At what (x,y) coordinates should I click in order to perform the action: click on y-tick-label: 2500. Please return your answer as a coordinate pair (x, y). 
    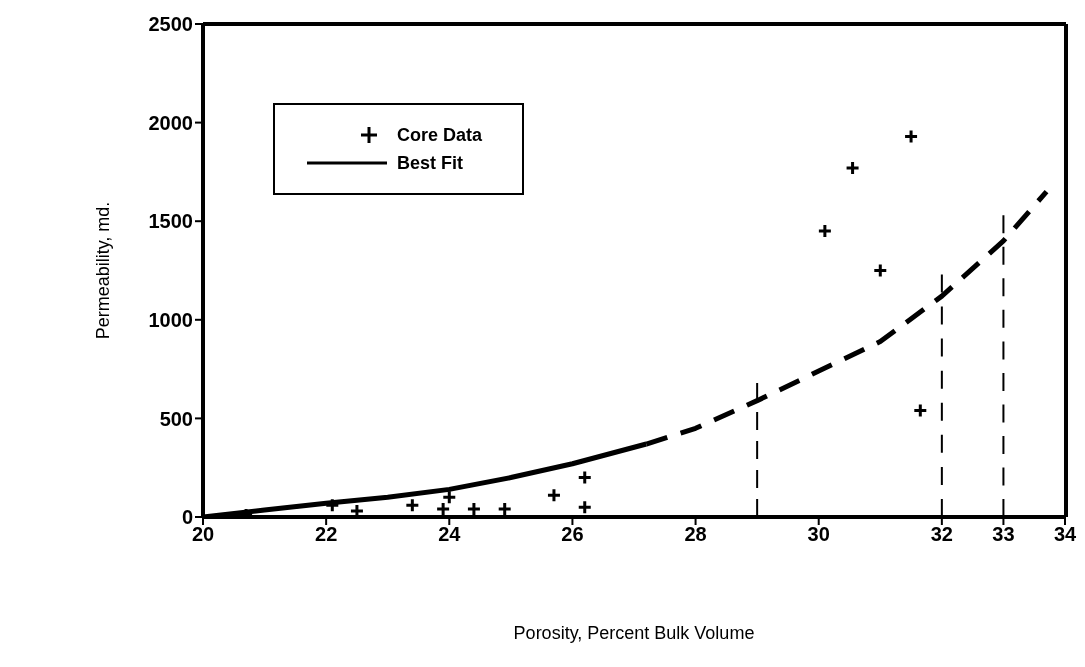
    Looking at the image, I should click on (170, 24).